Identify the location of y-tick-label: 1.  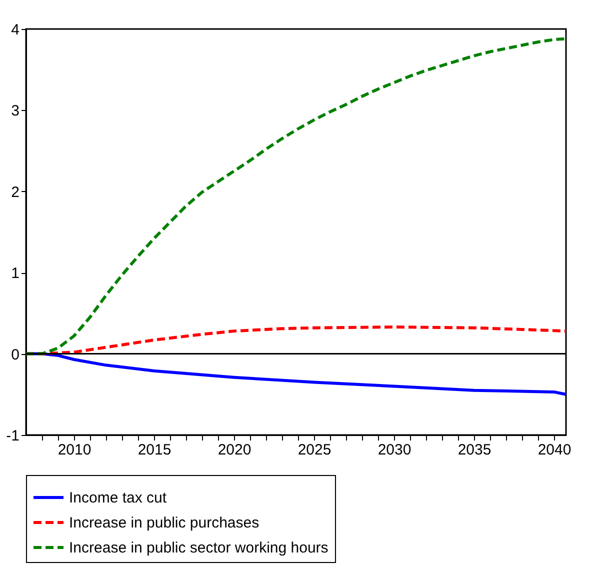
(15, 273).